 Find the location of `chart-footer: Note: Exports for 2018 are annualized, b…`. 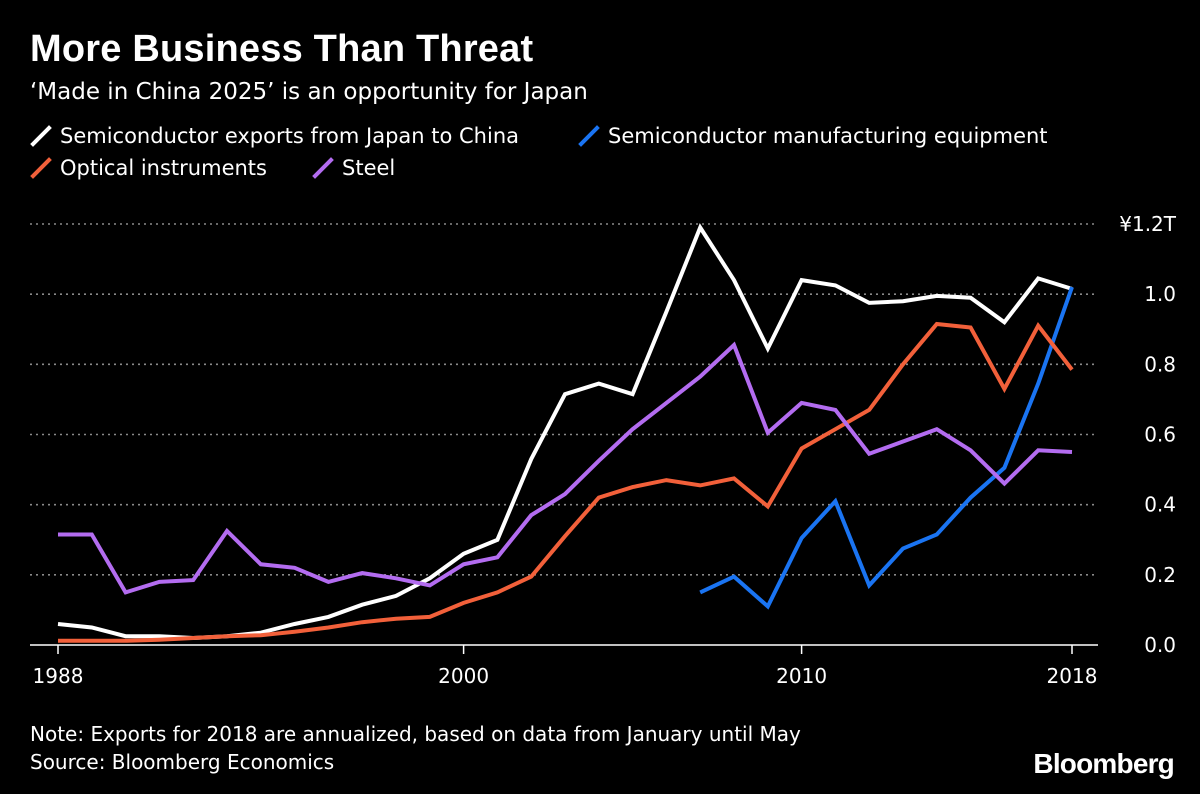

chart-footer: Note: Exports for 2018 are annualized, b… is located at coordinates (415, 748).